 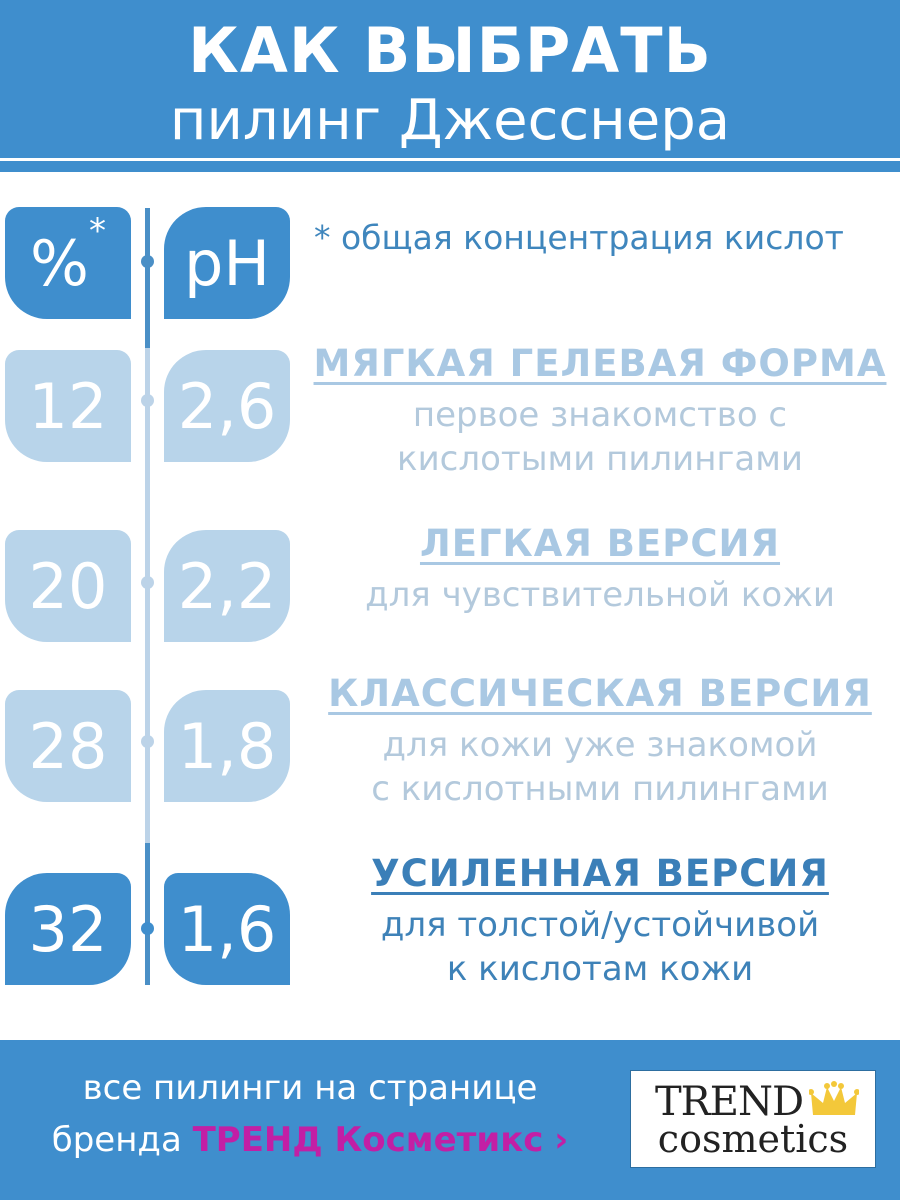 What do you see at coordinates (753, 1139) in the screenshot?
I see `logo-word2: cosmetics` at bounding box center [753, 1139].